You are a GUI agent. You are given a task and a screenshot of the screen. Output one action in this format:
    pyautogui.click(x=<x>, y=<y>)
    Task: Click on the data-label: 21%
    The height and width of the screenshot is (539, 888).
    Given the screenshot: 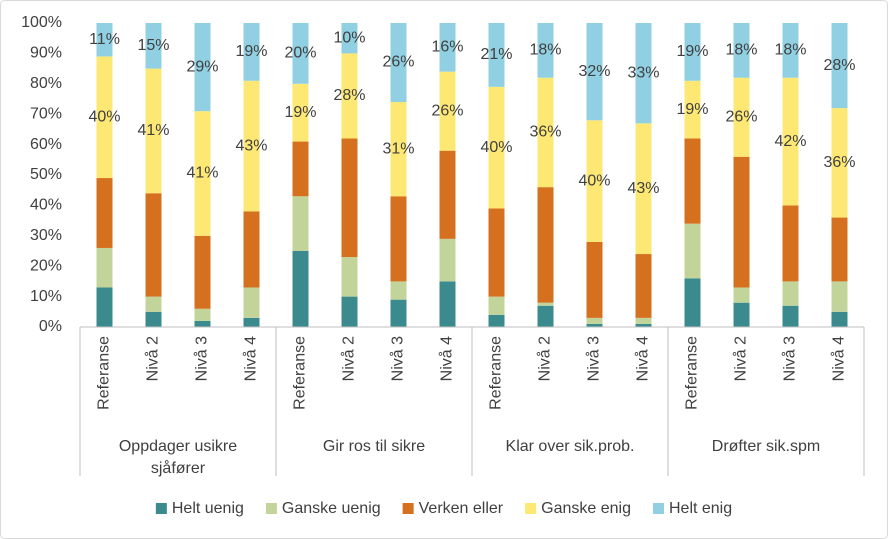 What is the action you would take?
    pyautogui.click(x=496, y=54)
    